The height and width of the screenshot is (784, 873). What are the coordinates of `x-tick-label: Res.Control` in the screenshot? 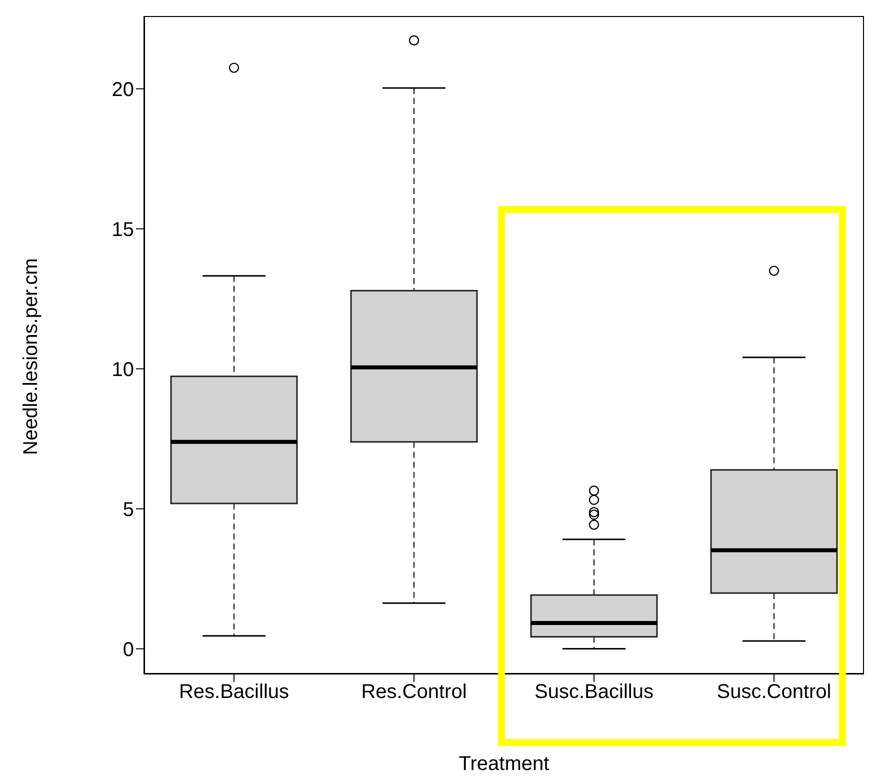 It's located at (414, 692).